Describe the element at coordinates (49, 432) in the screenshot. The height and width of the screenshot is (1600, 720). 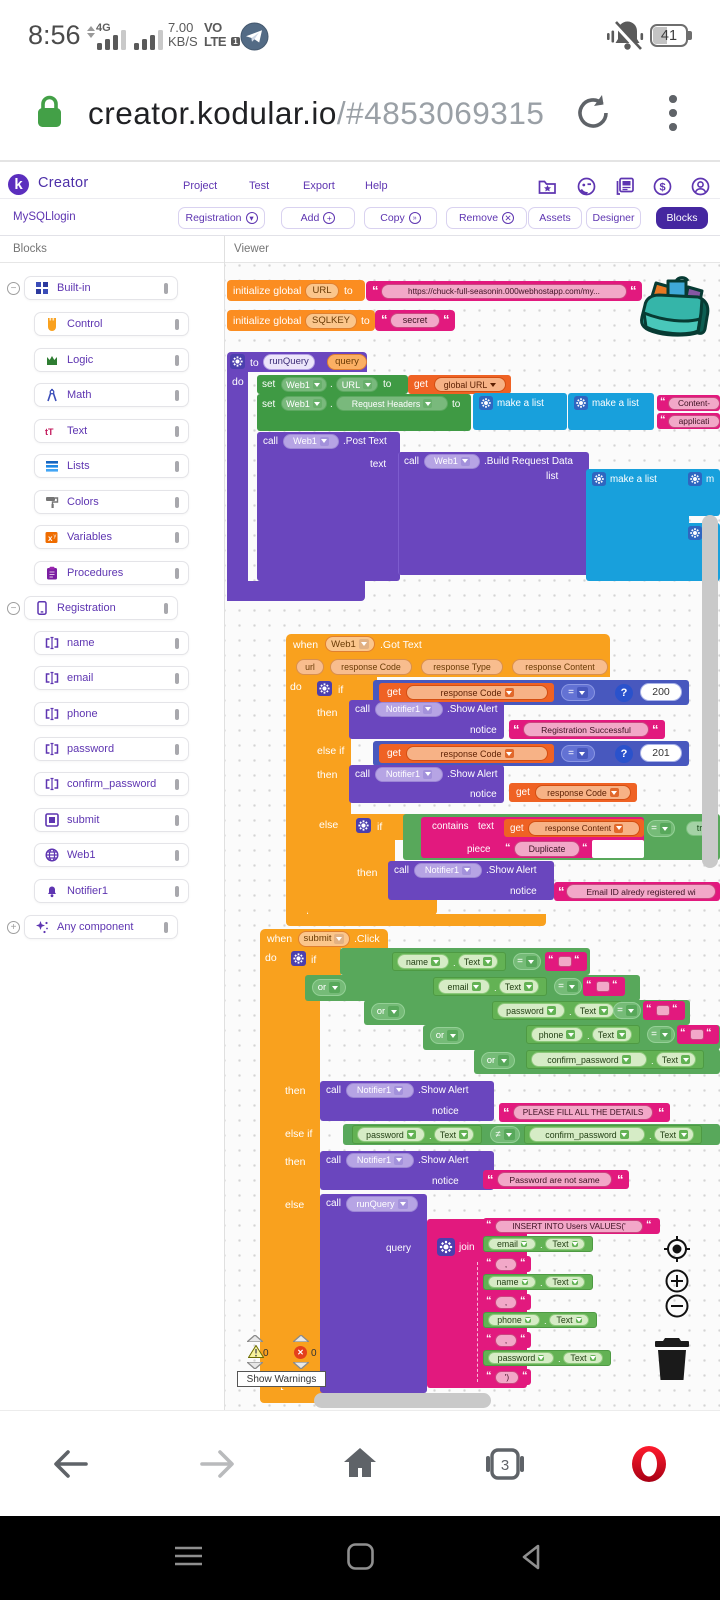
I see `svg-text: tT` at that location.